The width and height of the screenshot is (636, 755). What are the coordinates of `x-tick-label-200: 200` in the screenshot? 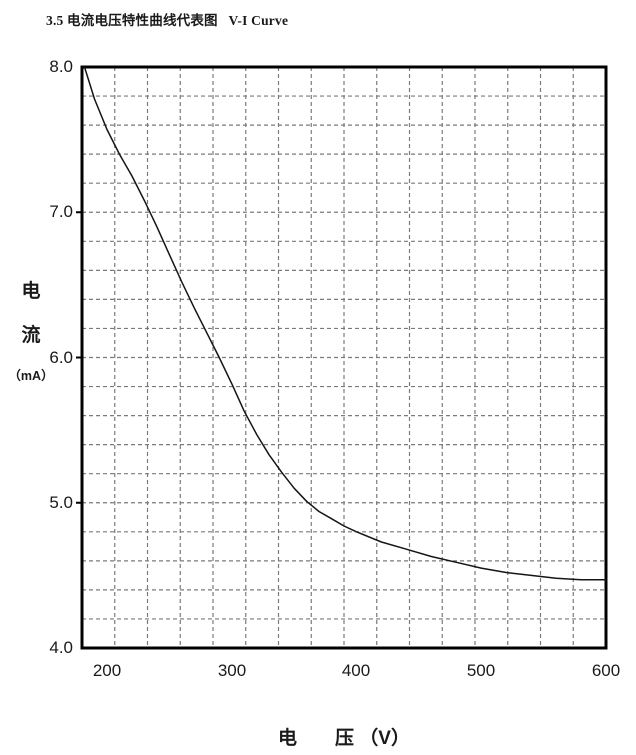 It's located at (107, 670).